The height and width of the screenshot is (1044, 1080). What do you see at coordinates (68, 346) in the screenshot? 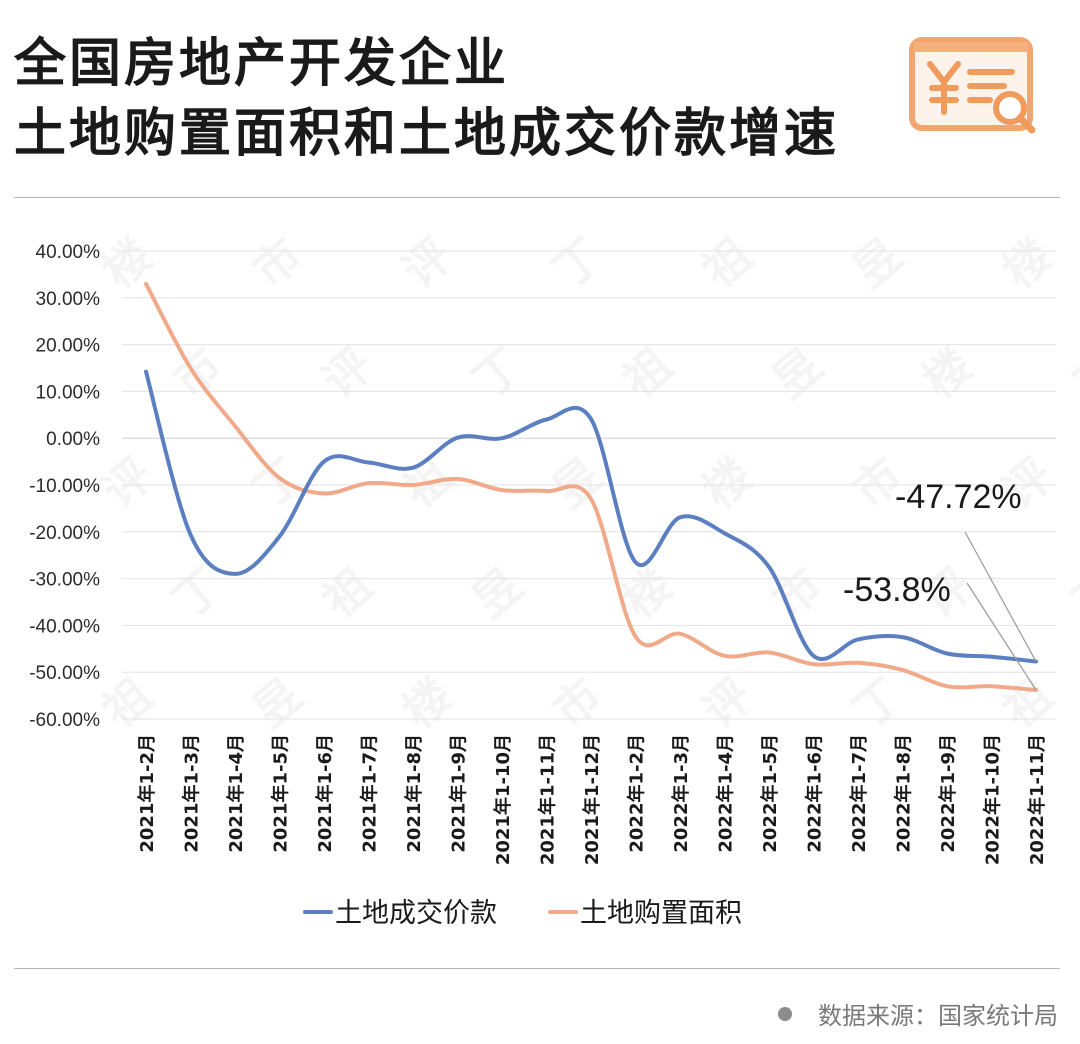
I see `y-tick-label: 20.00%` at bounding box center [68, 346].